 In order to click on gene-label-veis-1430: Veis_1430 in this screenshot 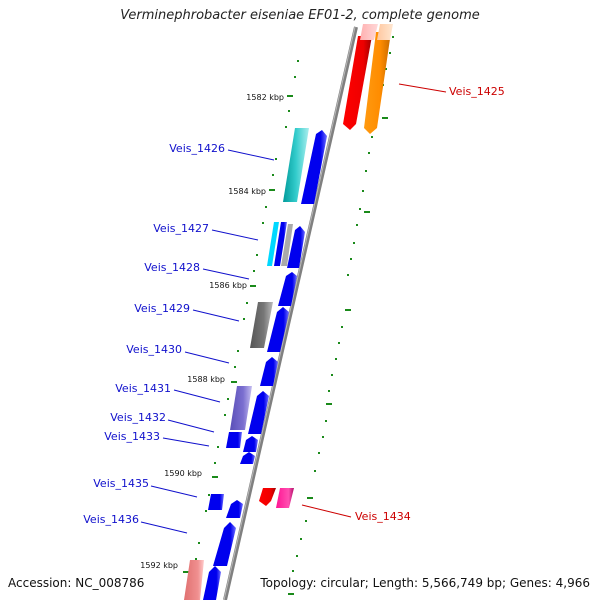, I will do `click(154, 349)`.